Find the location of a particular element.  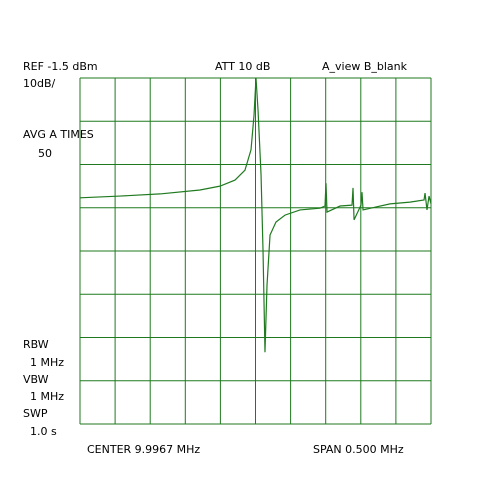

status-label: CENTER 9.9967 MHz is located at coordinates (143, 449).